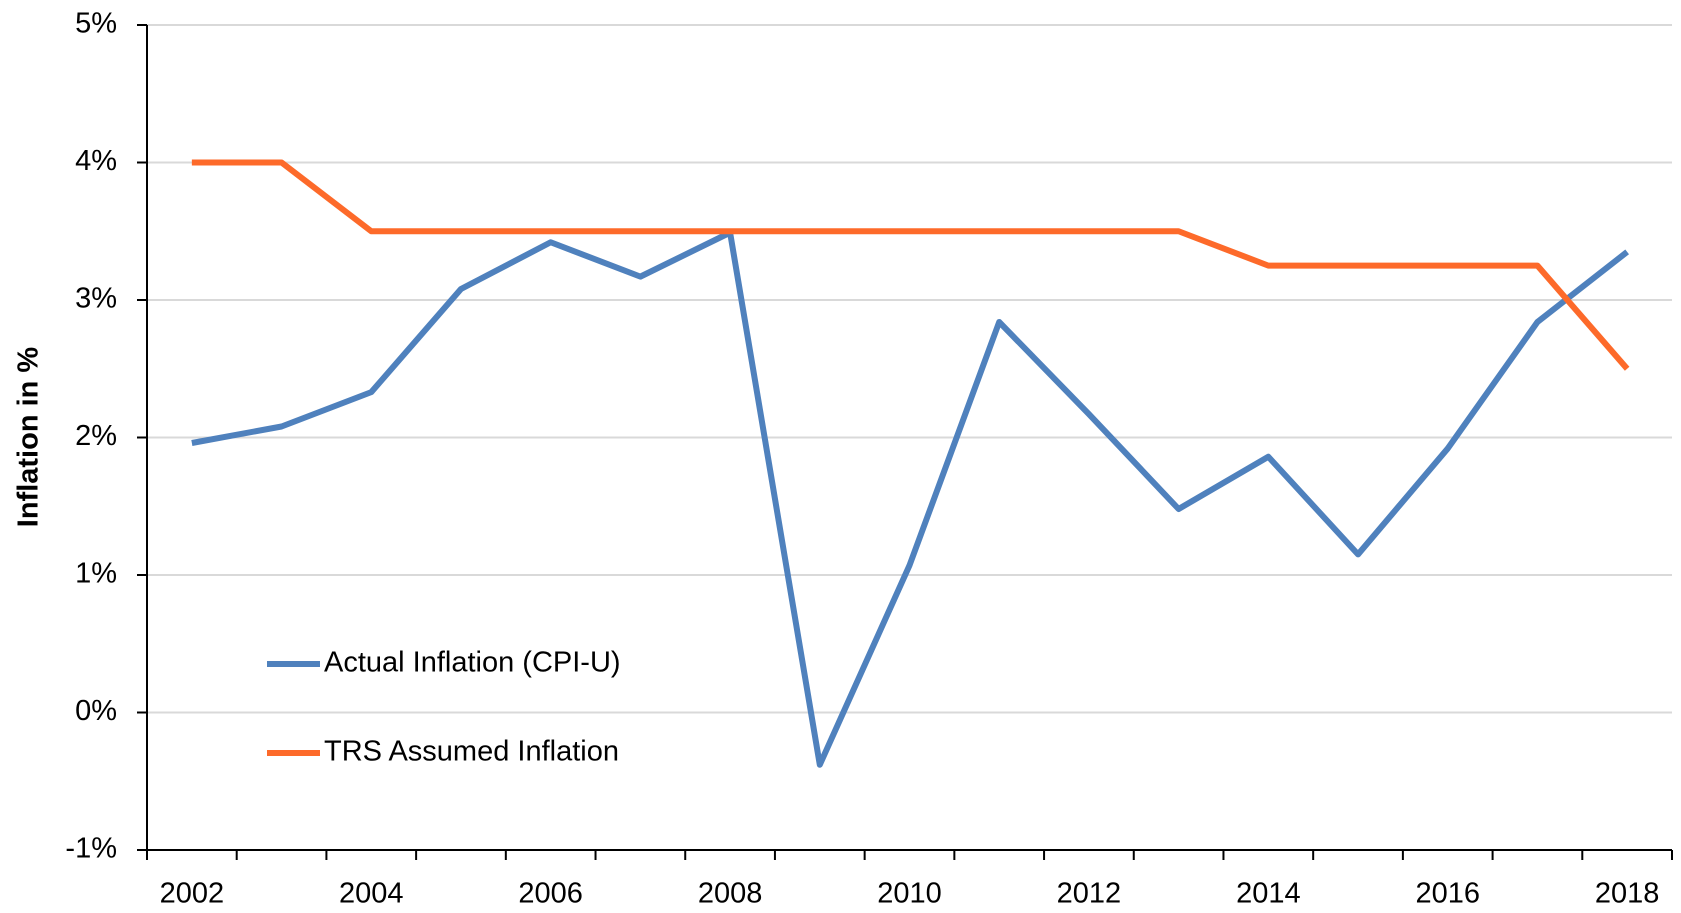  Describe the element at coordinates (96, 299) in the screenshot. I see `y-tick-label: 3%` at that location.